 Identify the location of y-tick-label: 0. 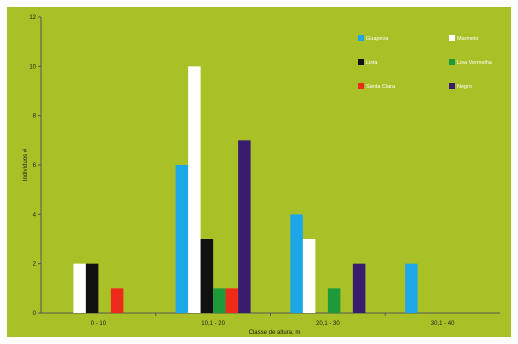
(35, 314).